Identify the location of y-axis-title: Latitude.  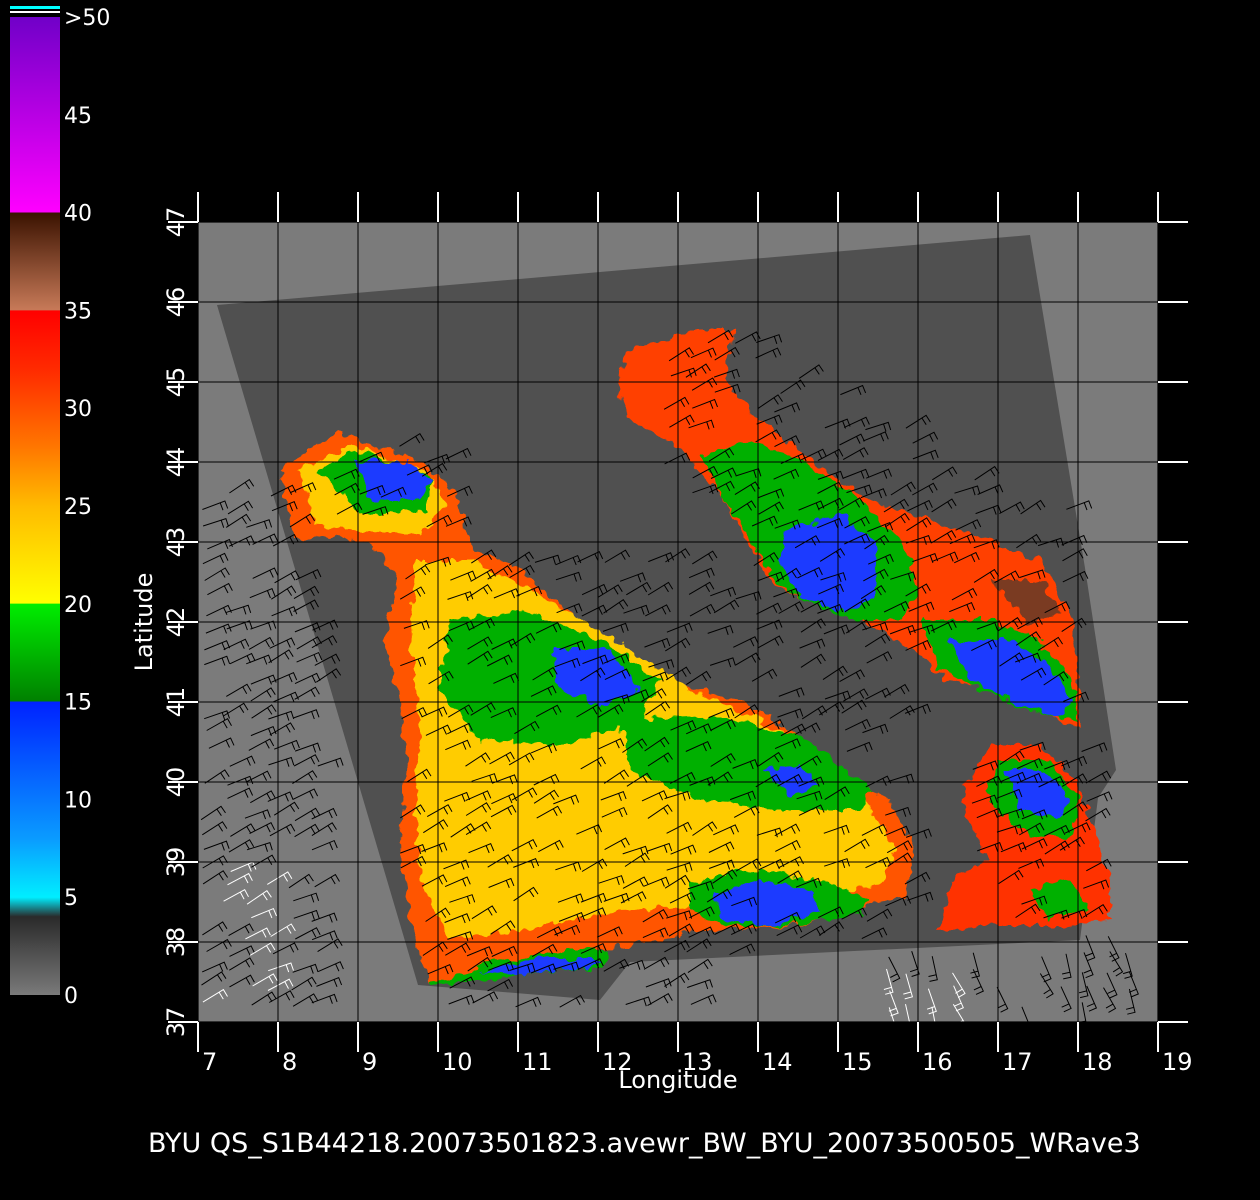
(144, 622).